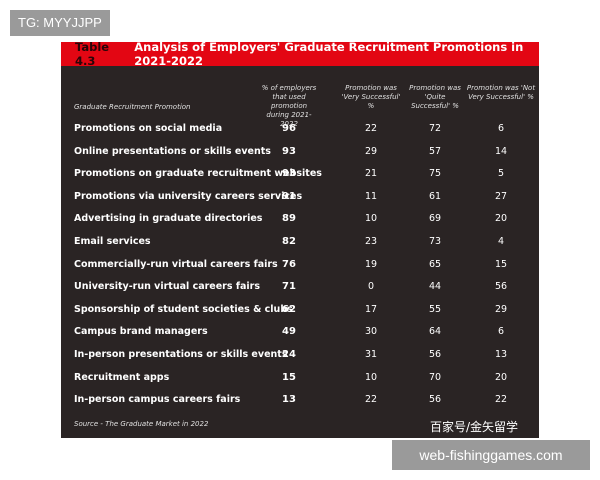 The image size is (600, 480). Describe the element at coordinates (132, 107) in the screenshot. I see `header-promotion: Graduate Recruitment Promotion` at that location.